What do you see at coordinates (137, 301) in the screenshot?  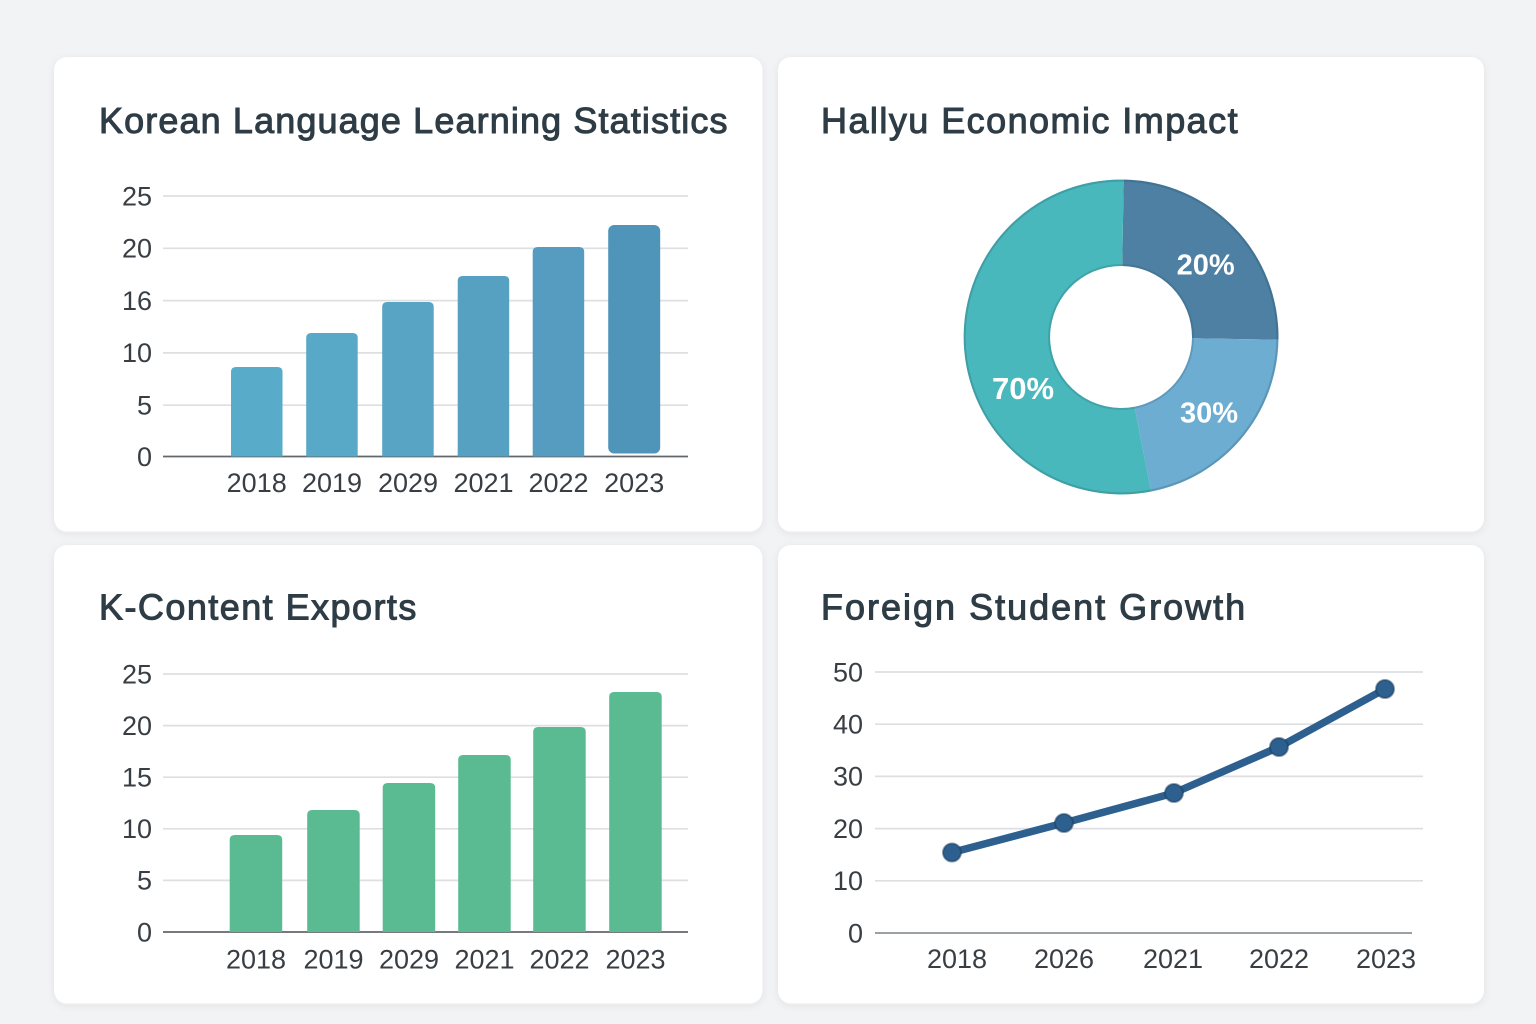 I see `svg-text: 16` at bounding box center [137, 301].